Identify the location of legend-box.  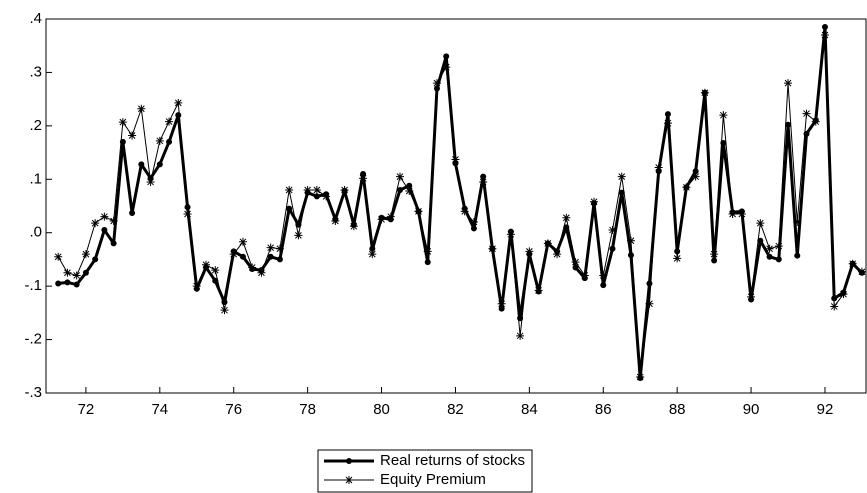
(425, 471).